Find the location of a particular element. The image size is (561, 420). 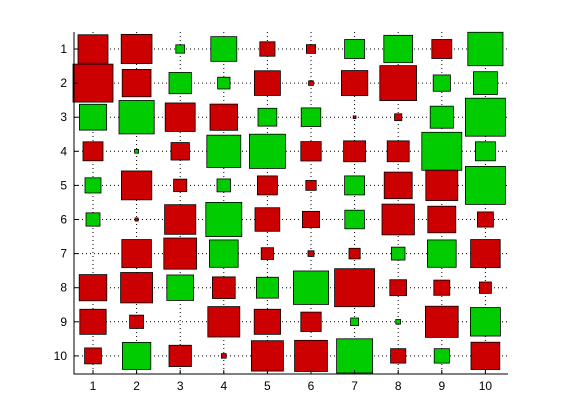

value-square-r3-c8 is located at coordinates (398, 117).